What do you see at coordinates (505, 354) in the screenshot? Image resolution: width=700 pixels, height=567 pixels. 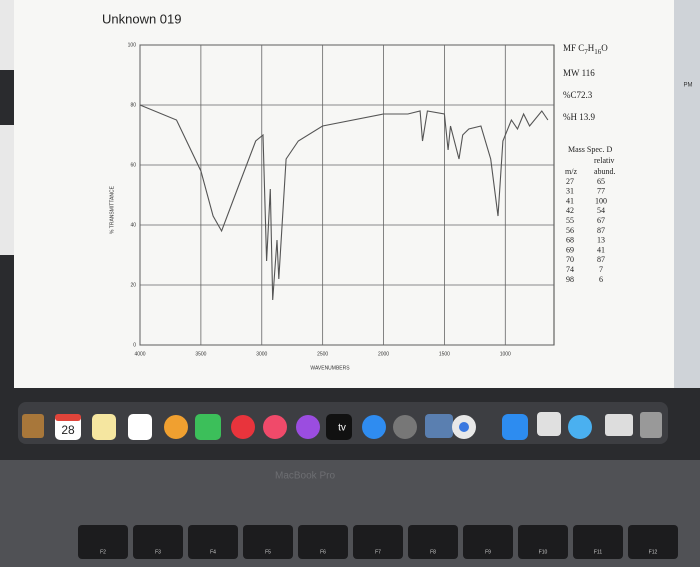 I see `x-tick-label: 1000` at bounding box center [505, 354].